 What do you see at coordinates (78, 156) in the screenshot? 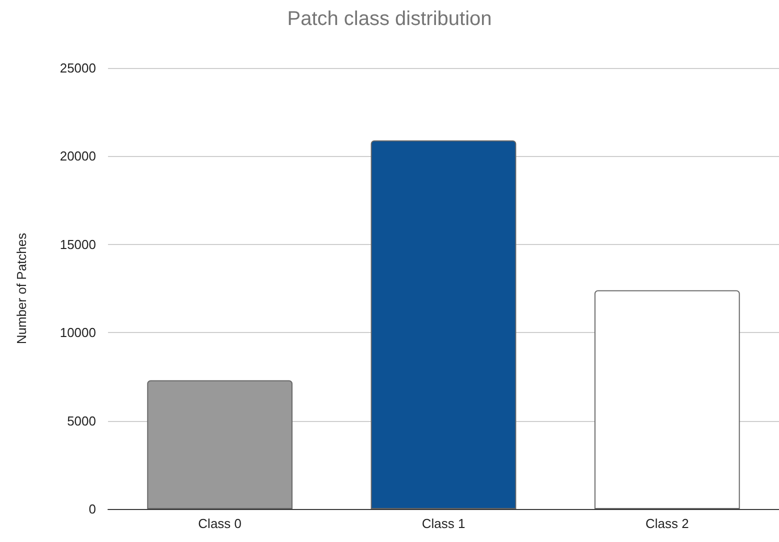
I see `y-tick-label: 20000` at bounding box center [78, 156].